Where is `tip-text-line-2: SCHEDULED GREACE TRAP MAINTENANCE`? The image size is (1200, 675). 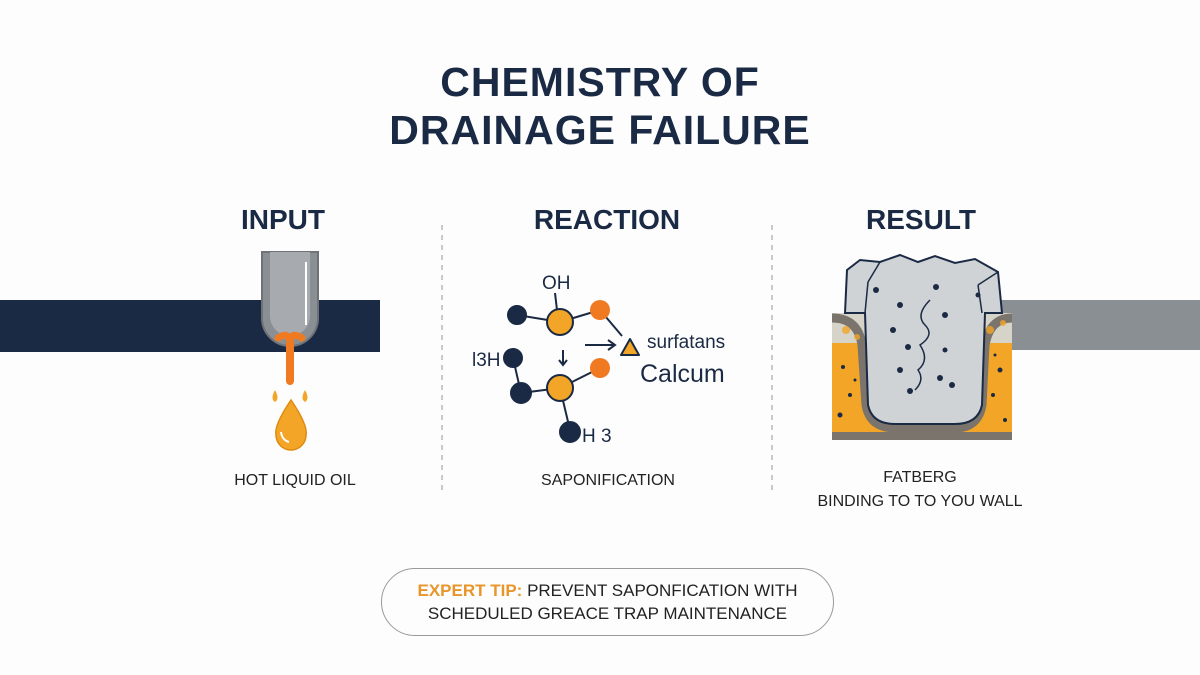
tip-text-line-2: SCHEDULED GREACE TRAP MAINTENANCE is located at coordinates (607, 613).